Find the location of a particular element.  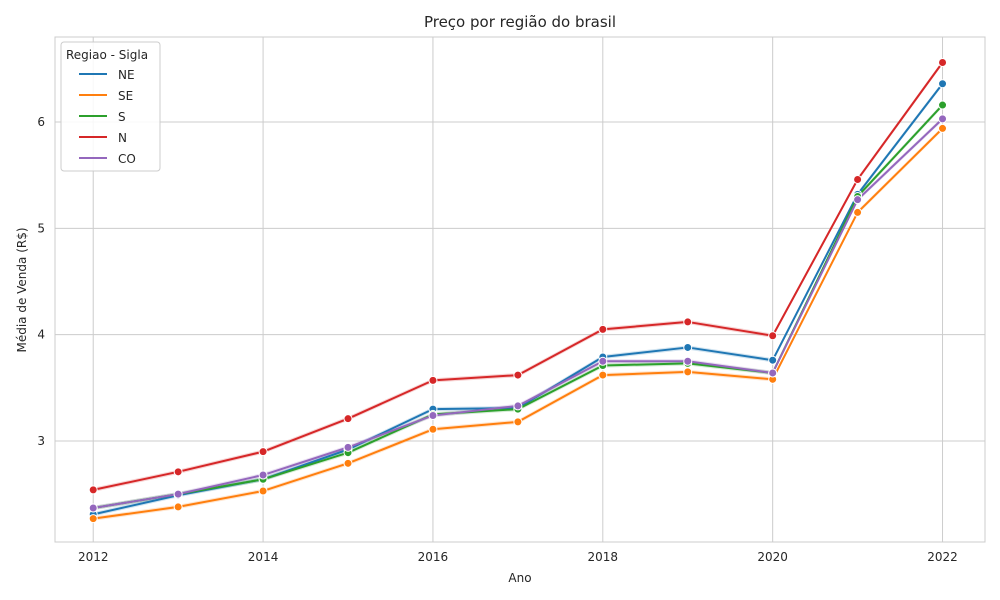

legend-label-co: CO is located at coordinates (127, 159).